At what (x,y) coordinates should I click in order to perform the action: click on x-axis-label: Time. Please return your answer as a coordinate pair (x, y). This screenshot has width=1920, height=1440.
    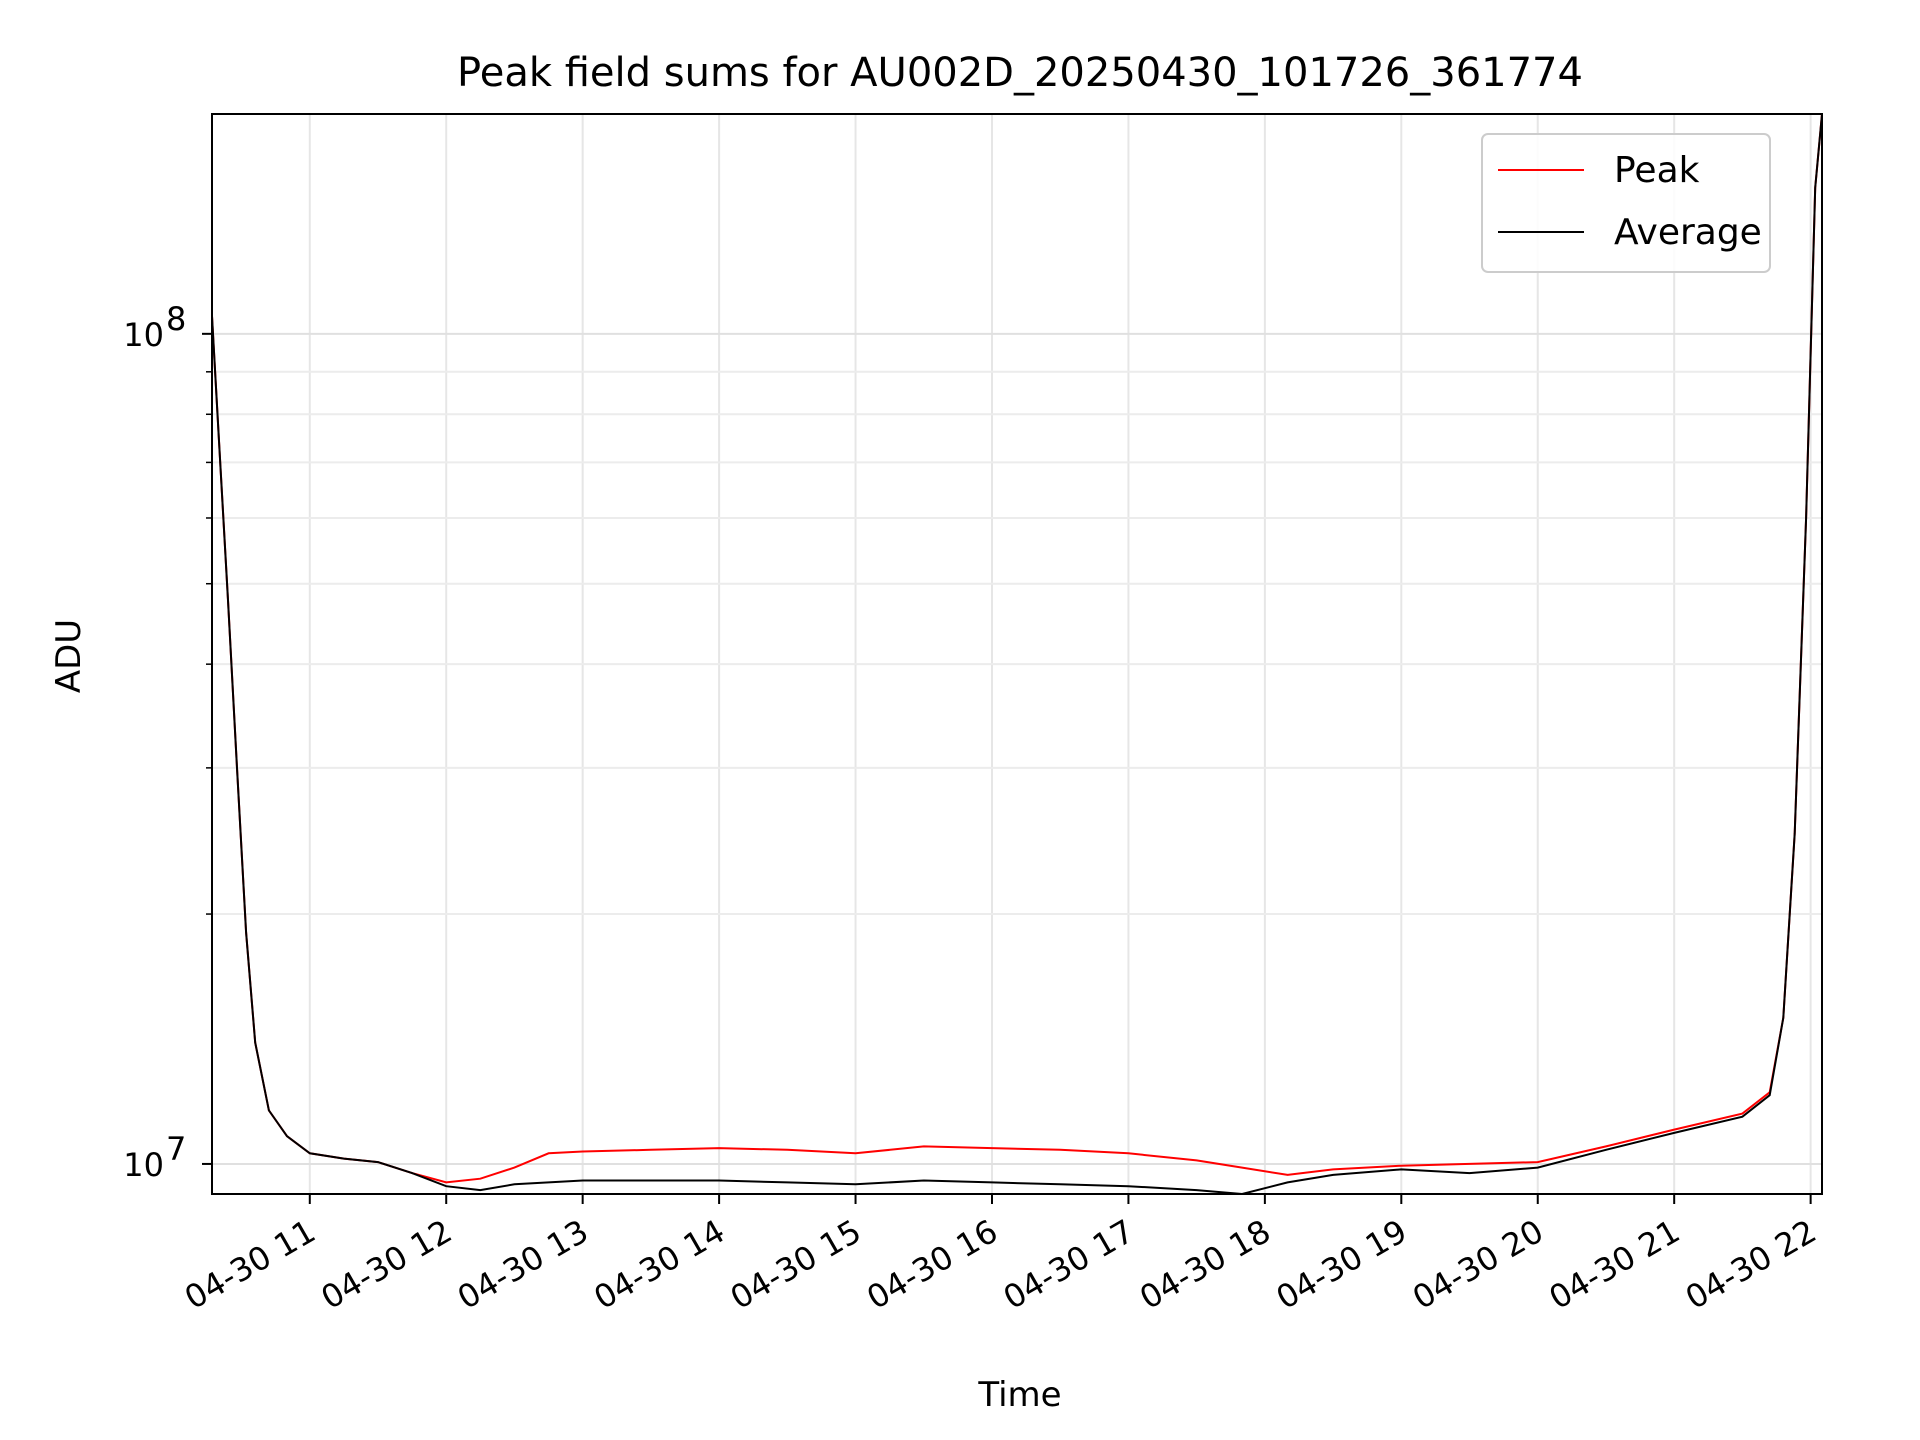
    Looking at the image, I should click on (1019, 1395).